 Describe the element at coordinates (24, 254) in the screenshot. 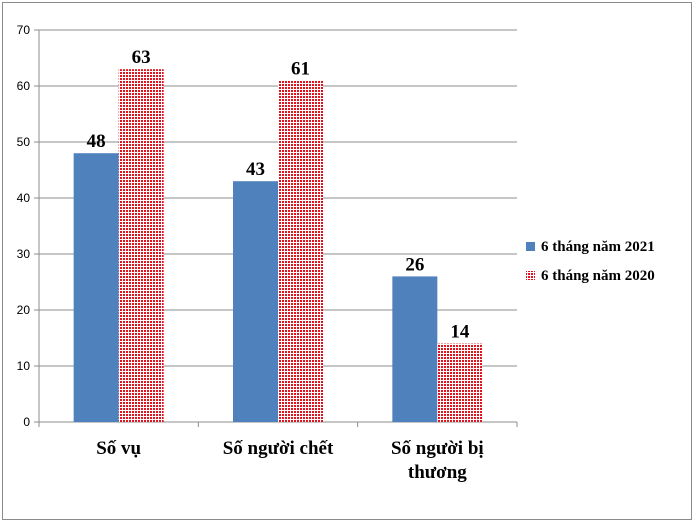

I see `y-tick-label-30: 30` at that location.